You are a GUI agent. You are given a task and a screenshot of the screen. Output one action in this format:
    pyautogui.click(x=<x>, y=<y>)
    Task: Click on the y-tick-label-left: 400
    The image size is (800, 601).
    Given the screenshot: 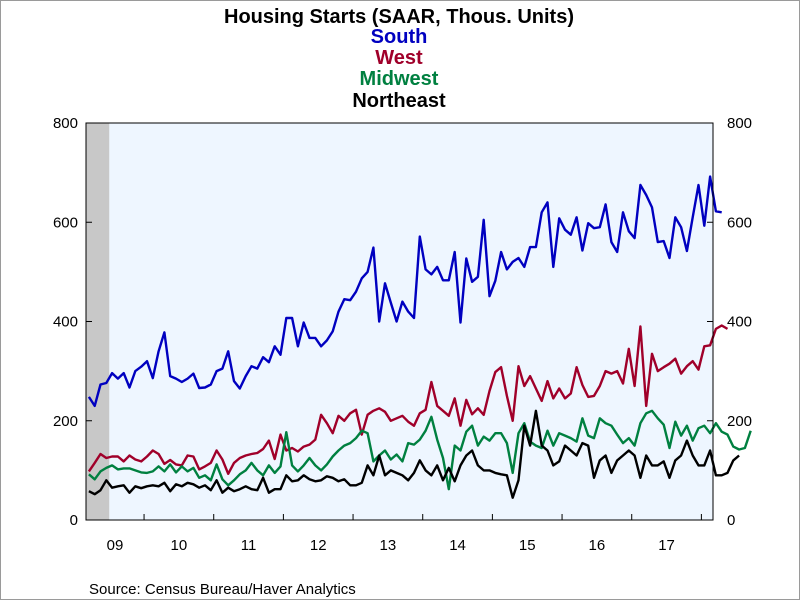 What is the action you would take?
    pyautogui.click(x=65, y=322)
    